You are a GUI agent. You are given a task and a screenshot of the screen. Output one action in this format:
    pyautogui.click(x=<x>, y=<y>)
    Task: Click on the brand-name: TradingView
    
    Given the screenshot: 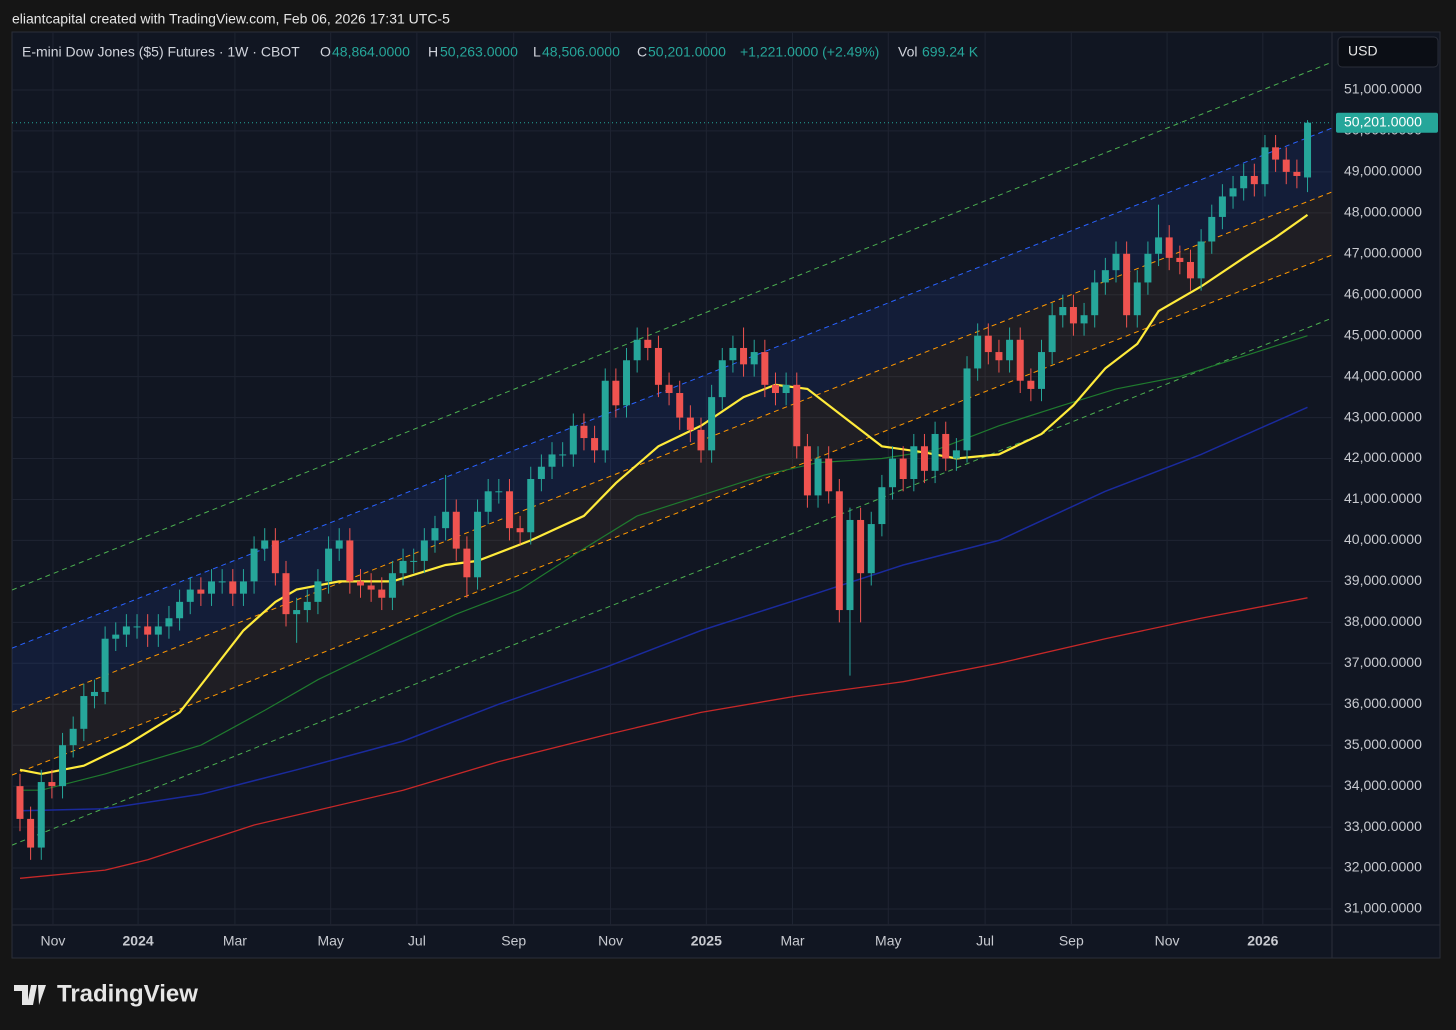 What is the action you would take?
    pyautogui.click(x=127, y=993)
    